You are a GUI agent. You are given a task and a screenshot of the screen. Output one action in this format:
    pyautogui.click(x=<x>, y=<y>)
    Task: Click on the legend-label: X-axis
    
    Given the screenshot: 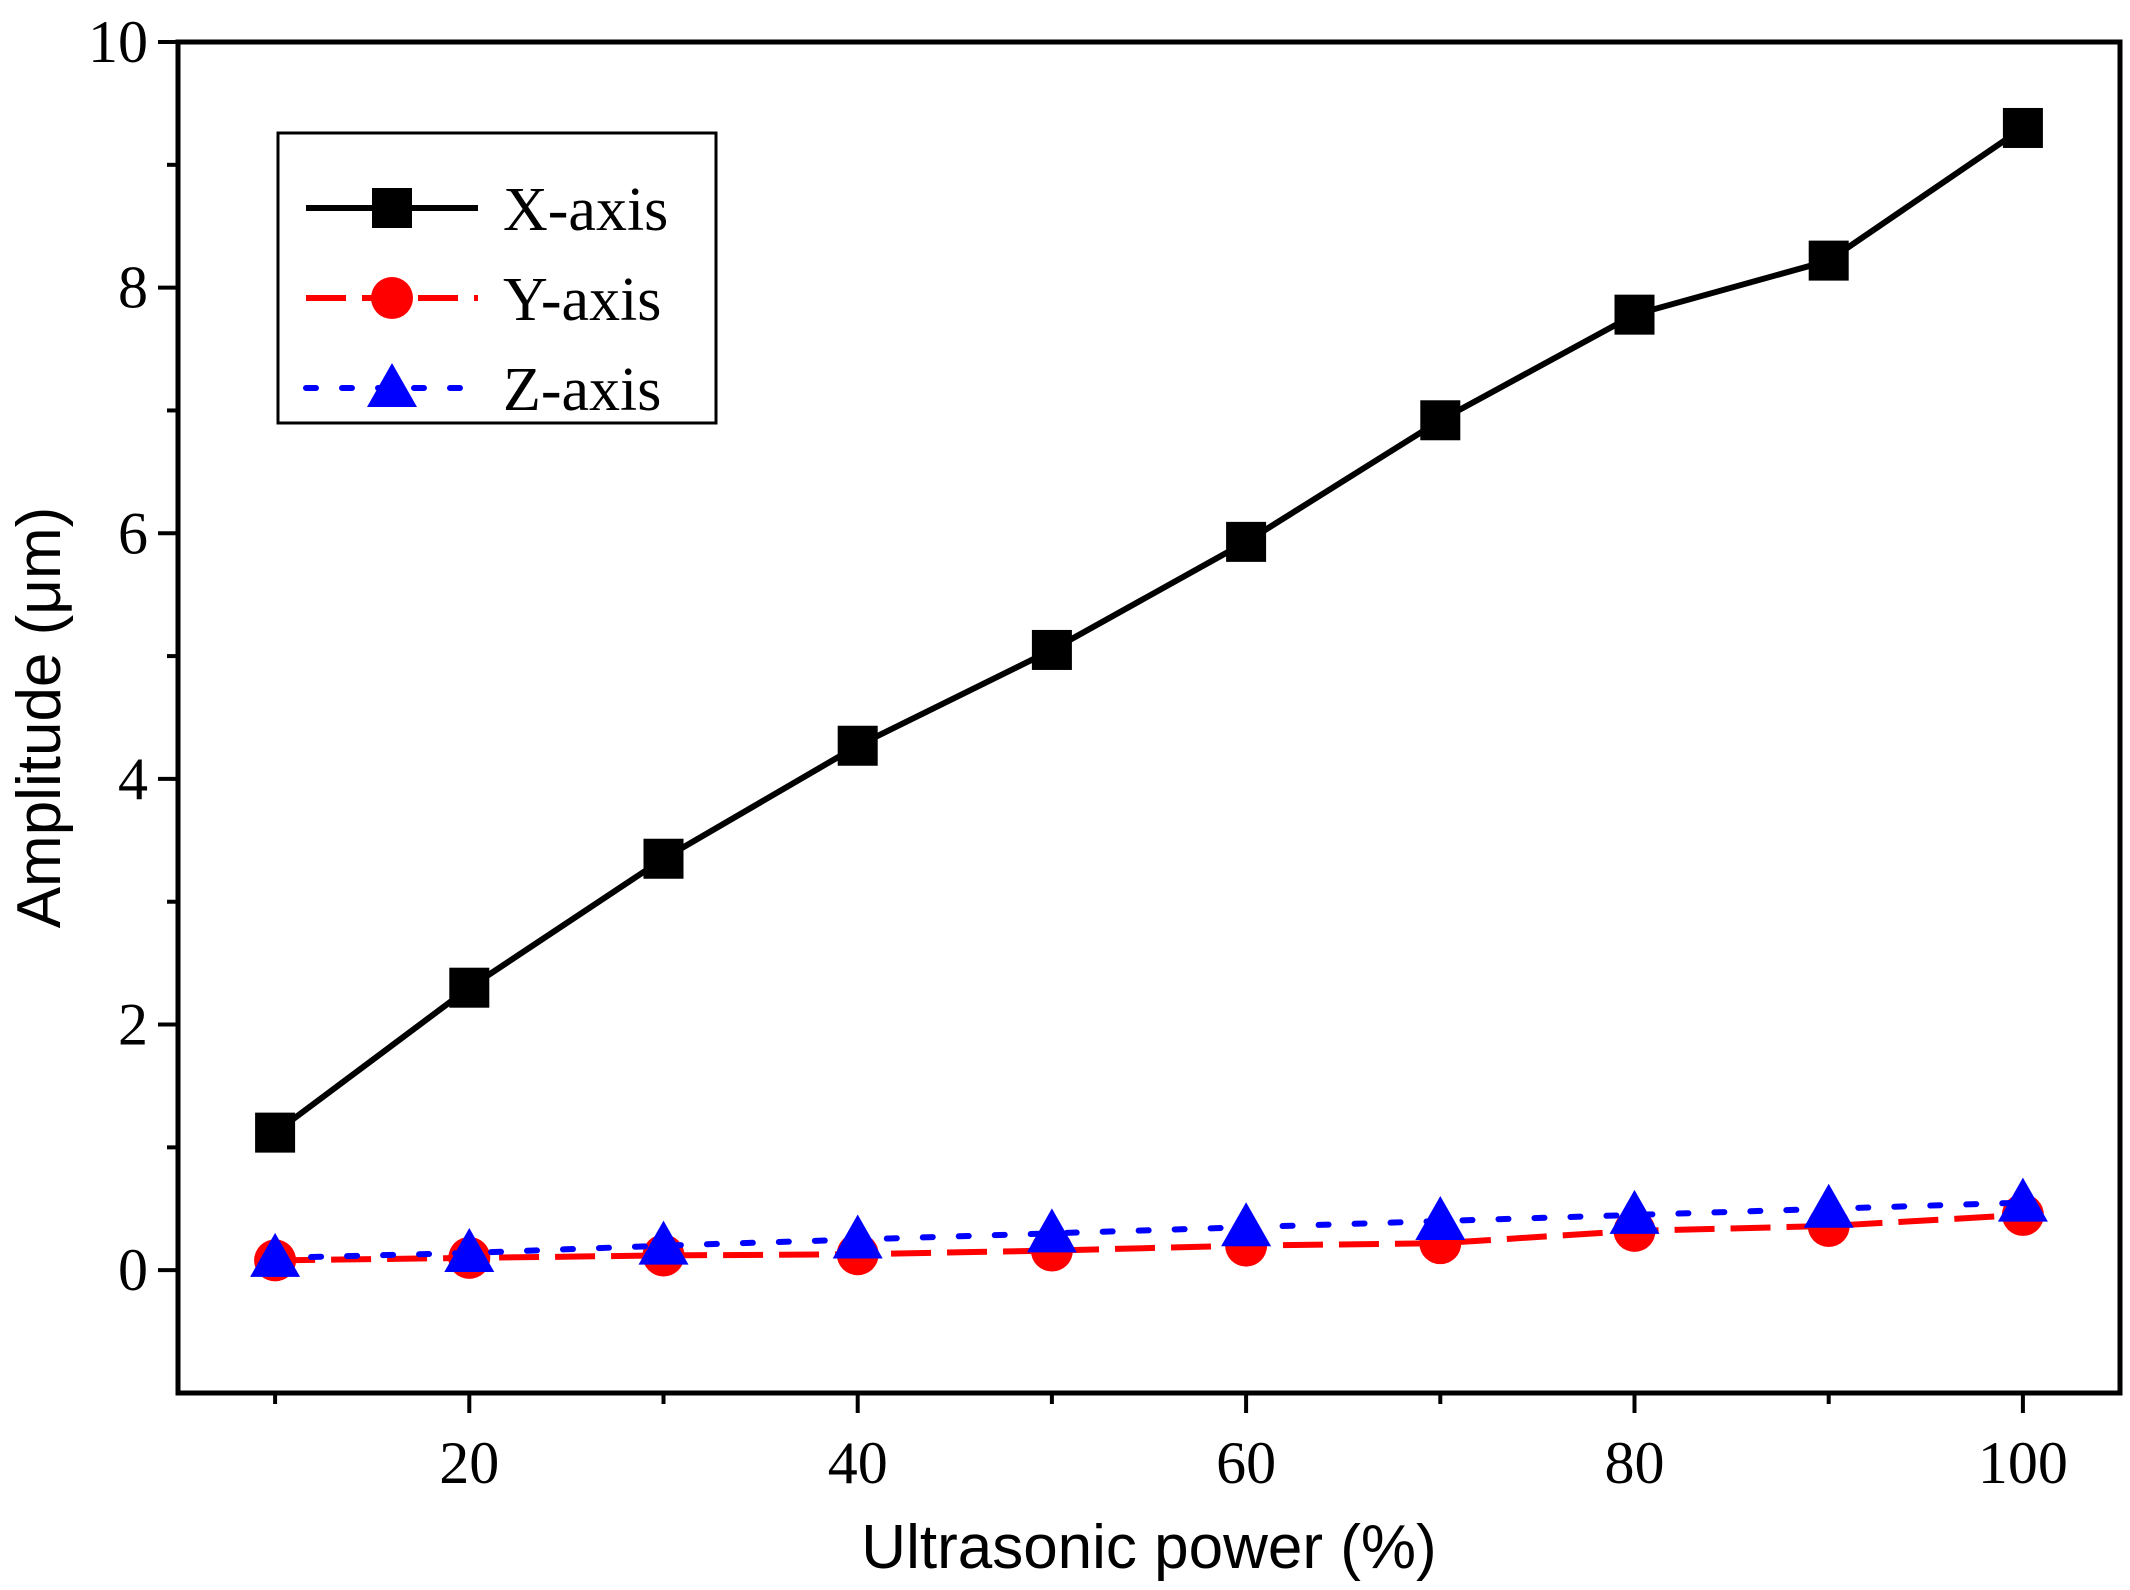 What is the action you would take?
    pyautogui.click(x=585, y=210)
    